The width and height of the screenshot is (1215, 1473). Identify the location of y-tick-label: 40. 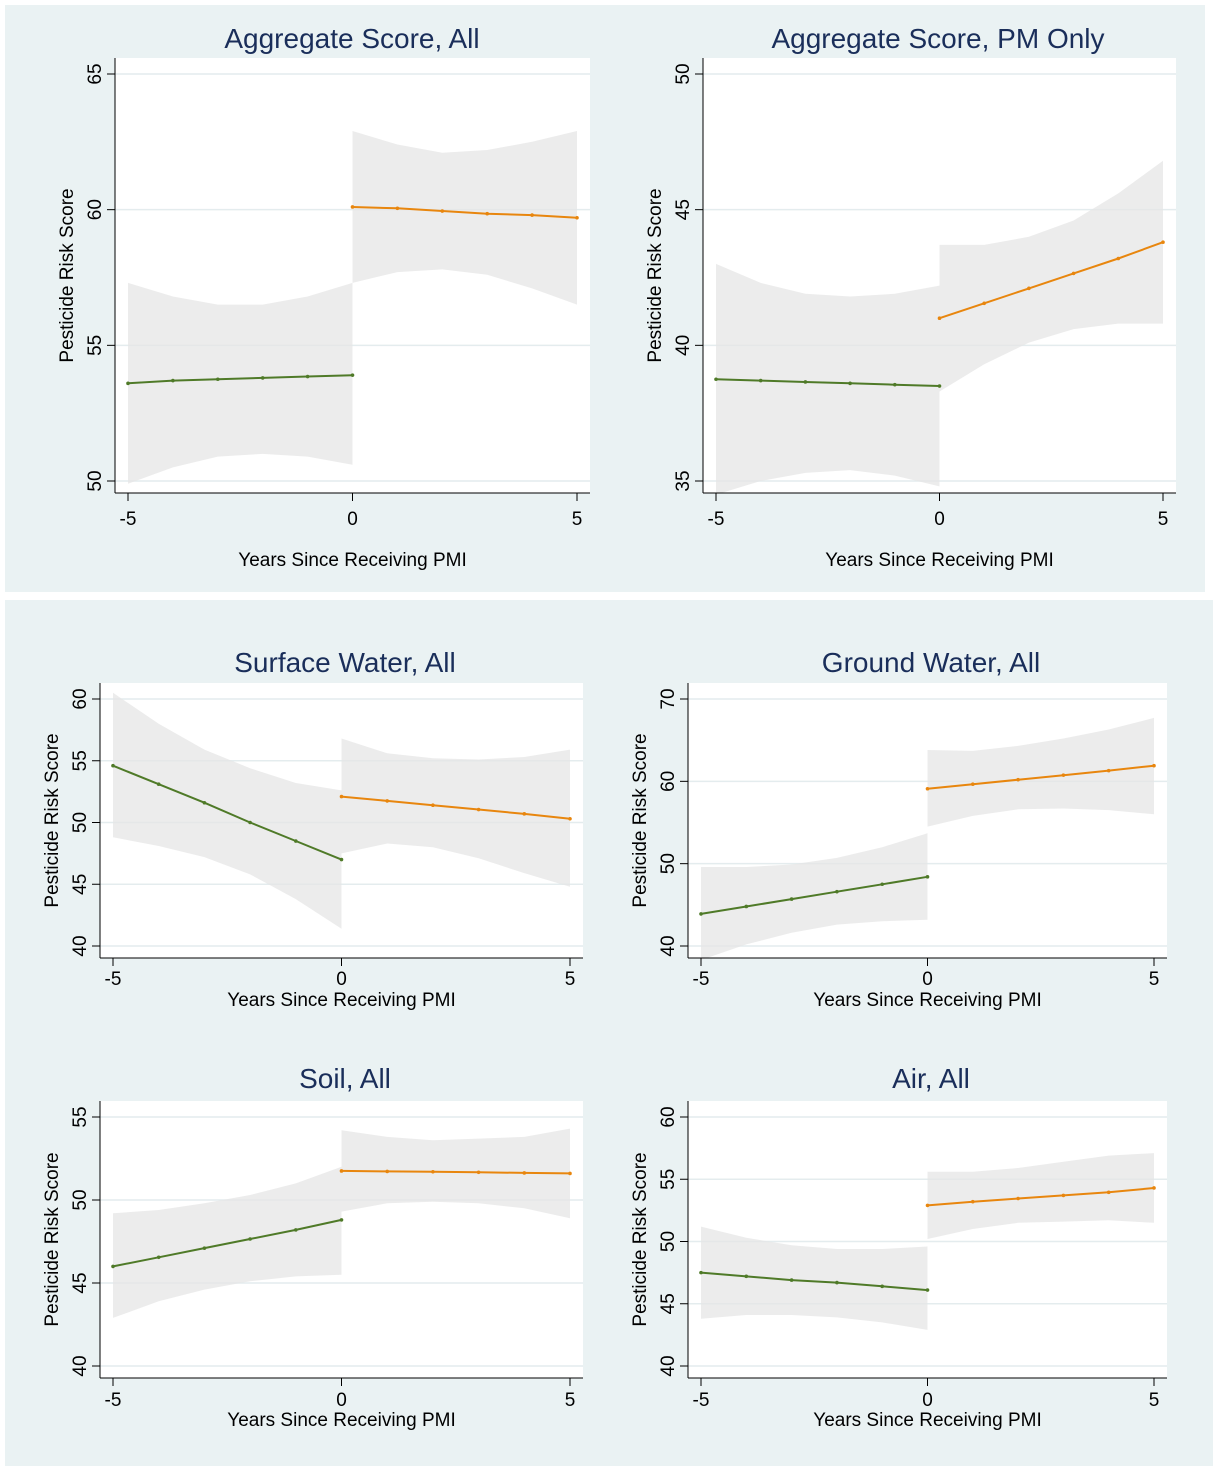
(80, 1365).